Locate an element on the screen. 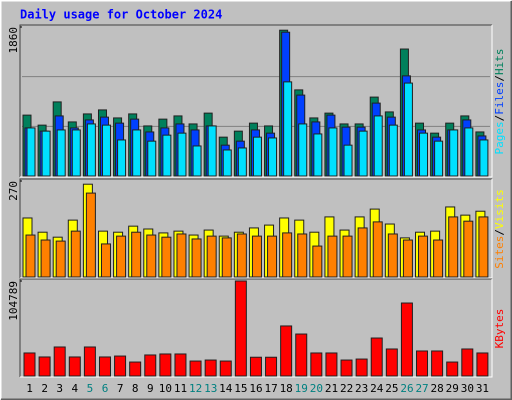 The height and width of the screenshot is (400, 512). x-tick-label: 16 is located at coordinates (255, 388).